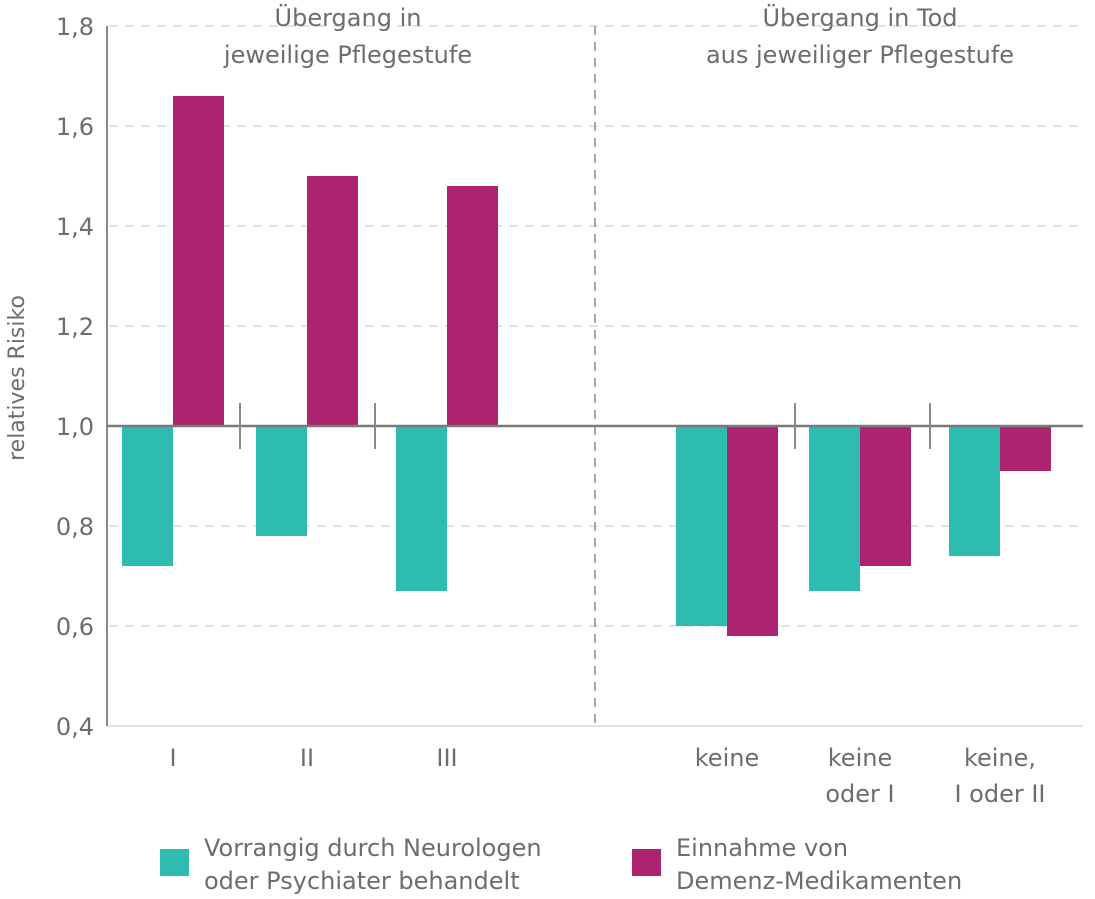  I want to click on x-tick-label: III, so click(446, 758).